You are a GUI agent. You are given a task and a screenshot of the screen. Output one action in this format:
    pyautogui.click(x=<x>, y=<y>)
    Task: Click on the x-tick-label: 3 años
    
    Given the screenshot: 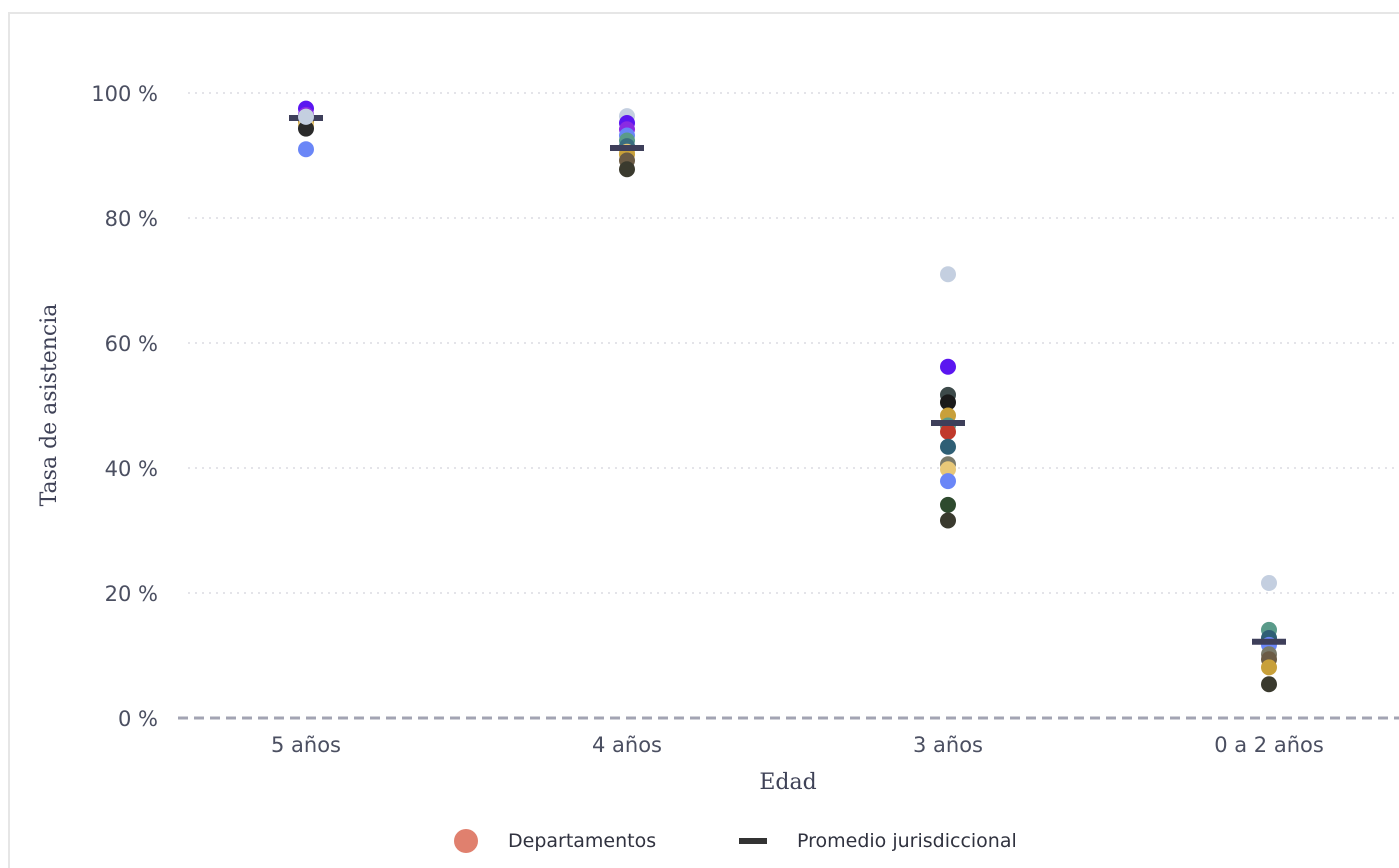 What is the action you would take?
    pyautogui.click(x=948, y=745)
    